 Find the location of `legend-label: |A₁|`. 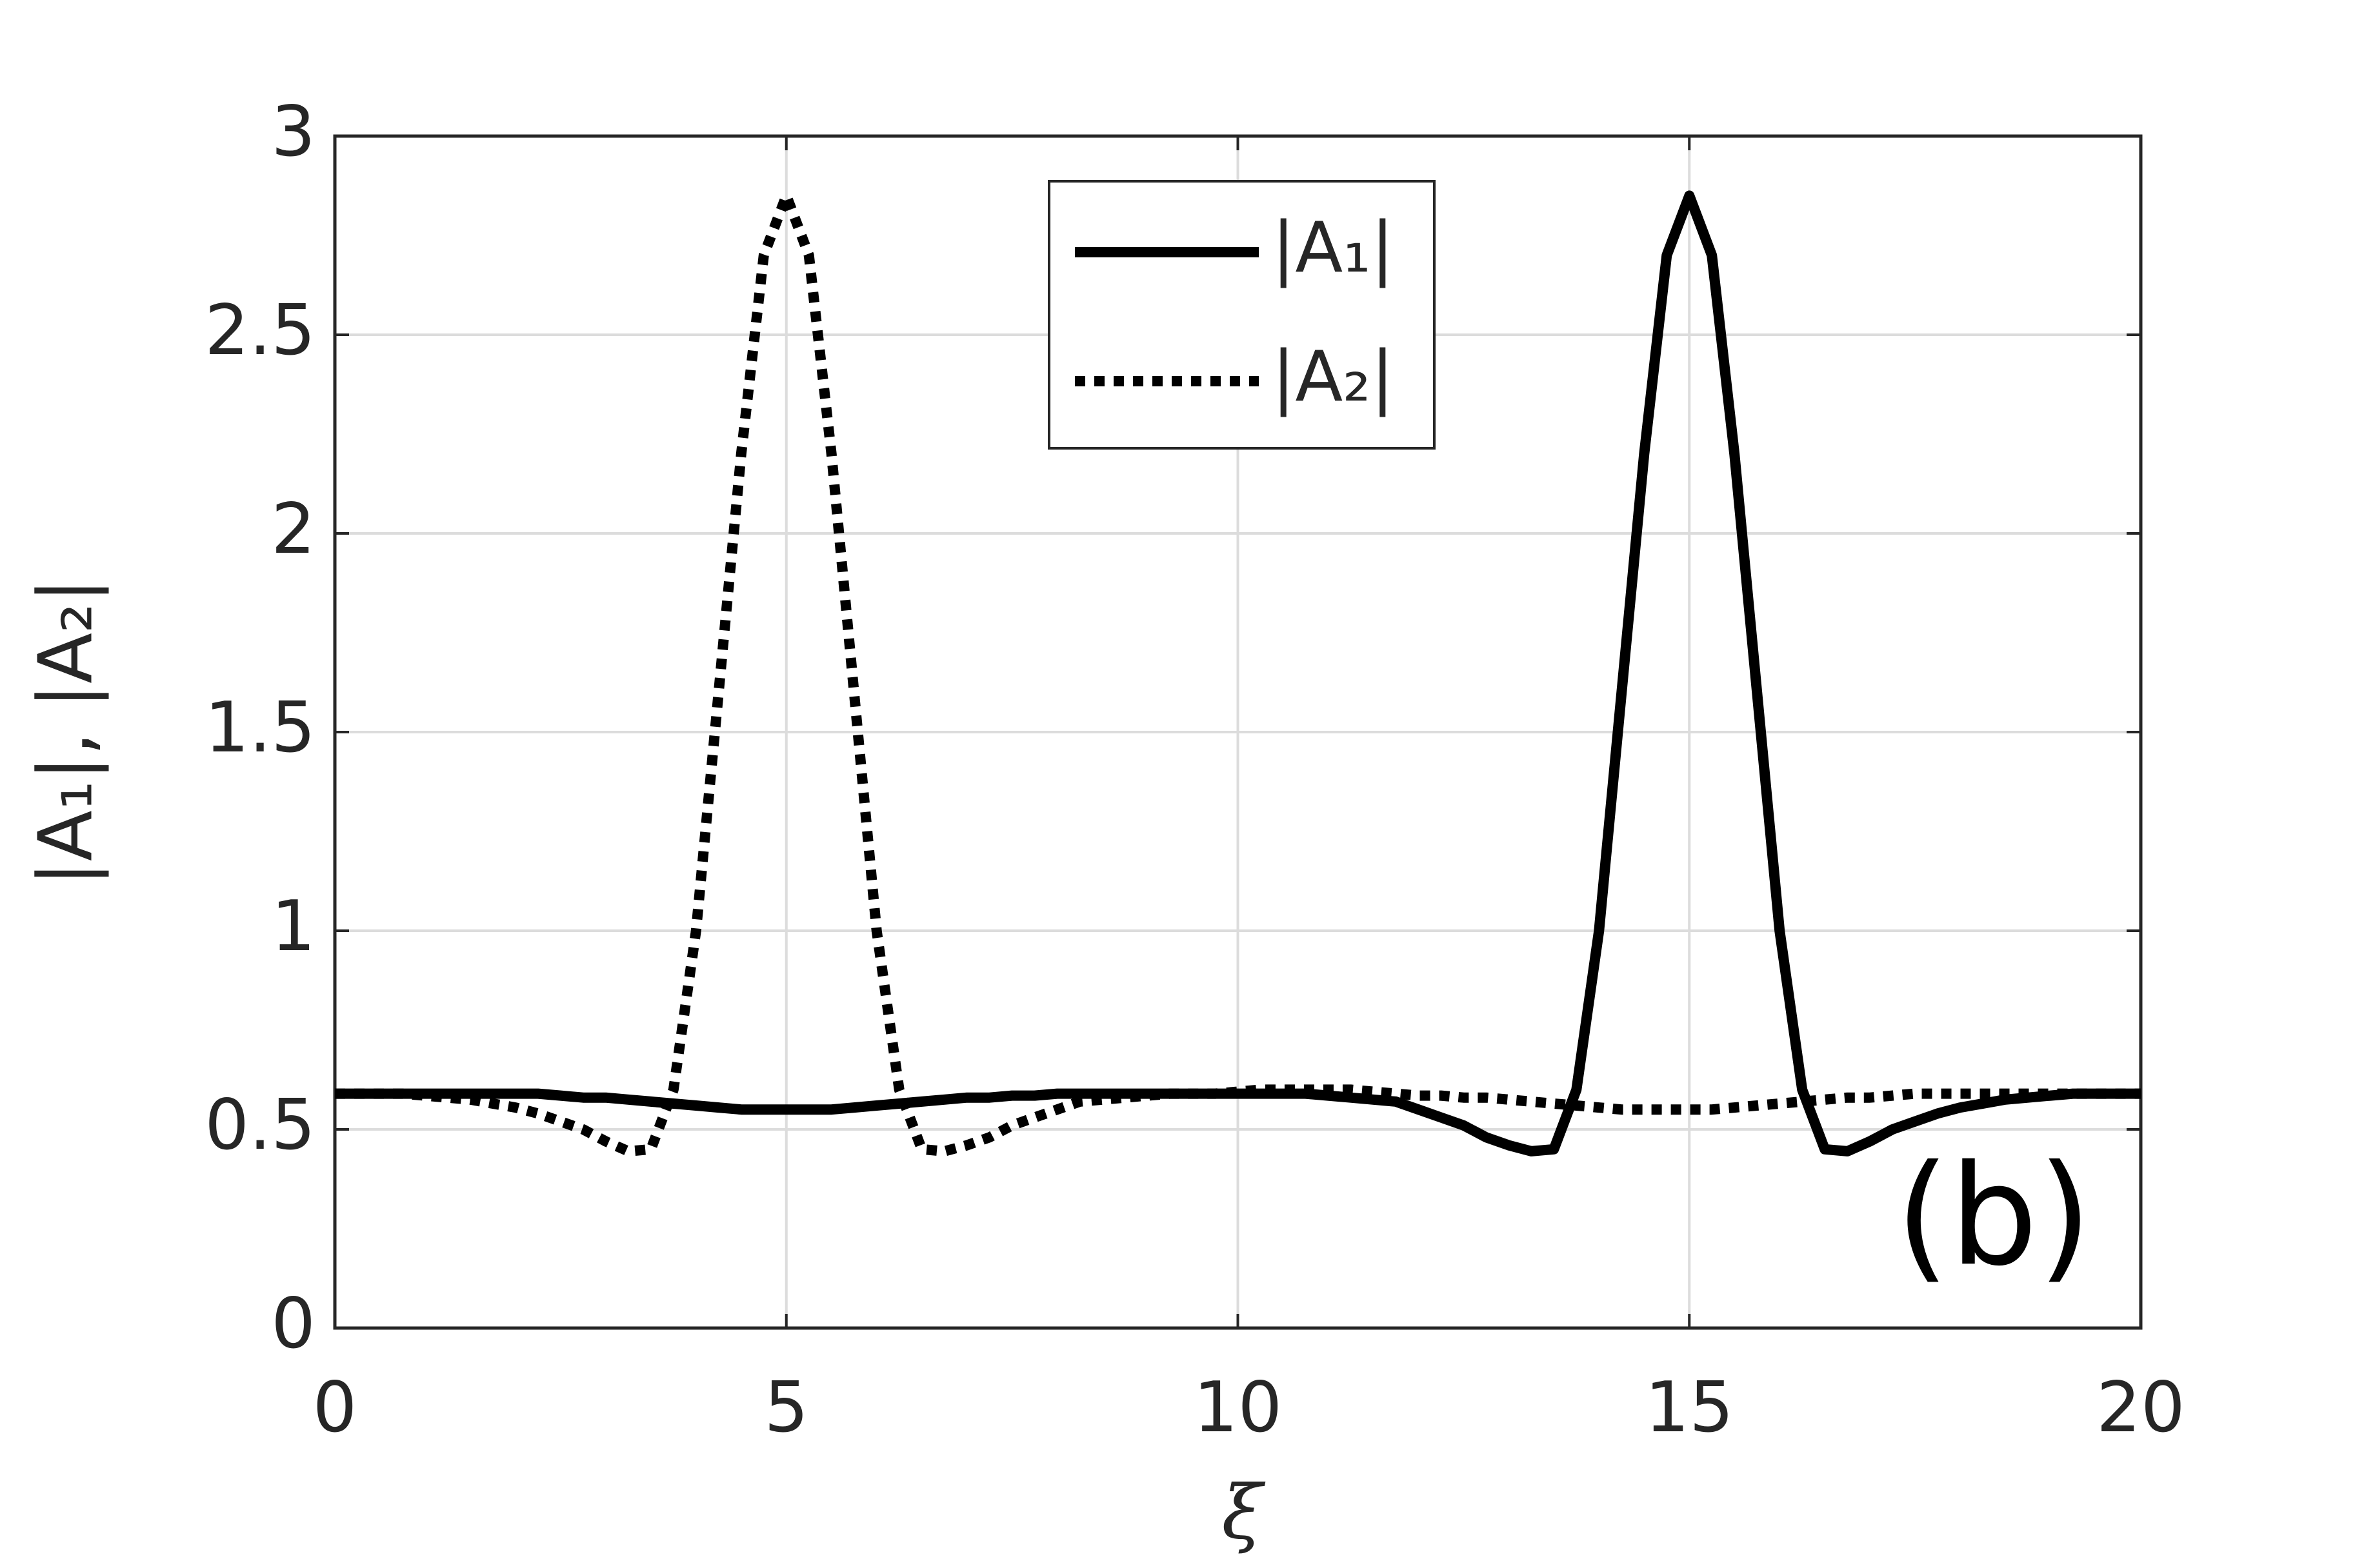

legend-label: |A₁| is located at coordinates (1333, 248).